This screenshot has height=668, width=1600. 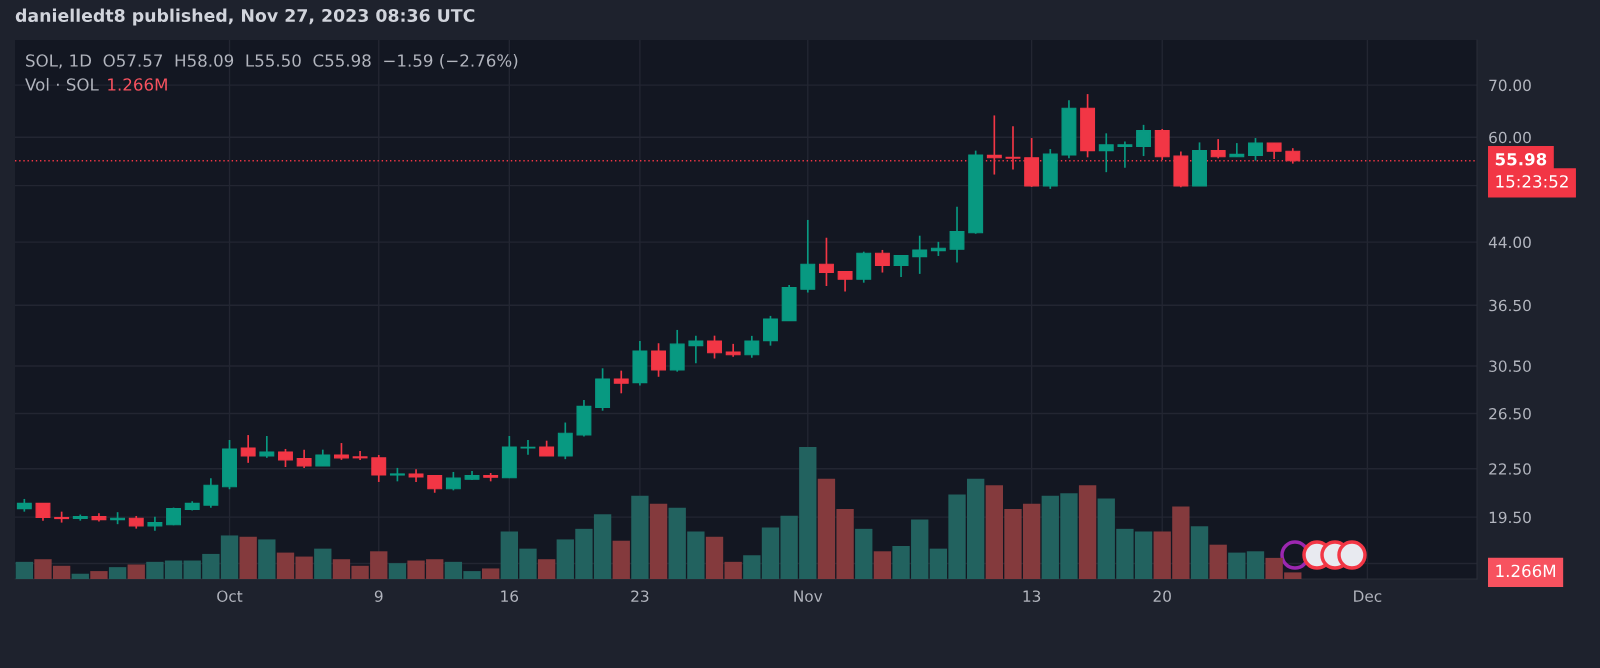 What do you see at coordinates (1368, 596) in the screenshot?
I see `x-tick-label: Dec` at bounding box center [1368, 596].